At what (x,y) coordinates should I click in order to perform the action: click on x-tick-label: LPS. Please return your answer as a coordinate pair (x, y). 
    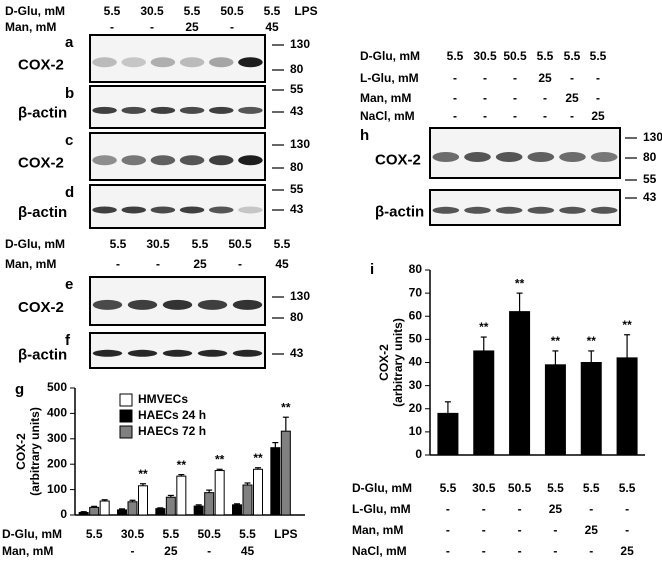
    Looking at the image, I should click on (285, 534).